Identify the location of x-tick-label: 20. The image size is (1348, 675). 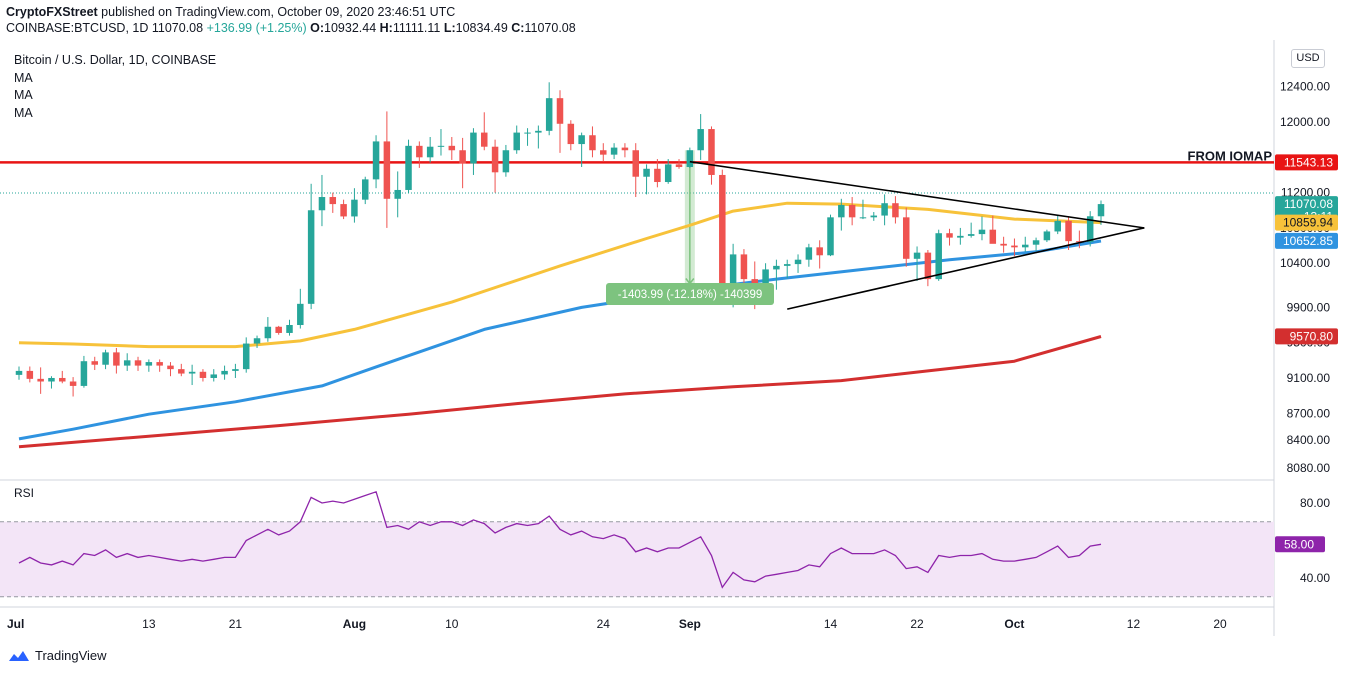
(1220, 624).